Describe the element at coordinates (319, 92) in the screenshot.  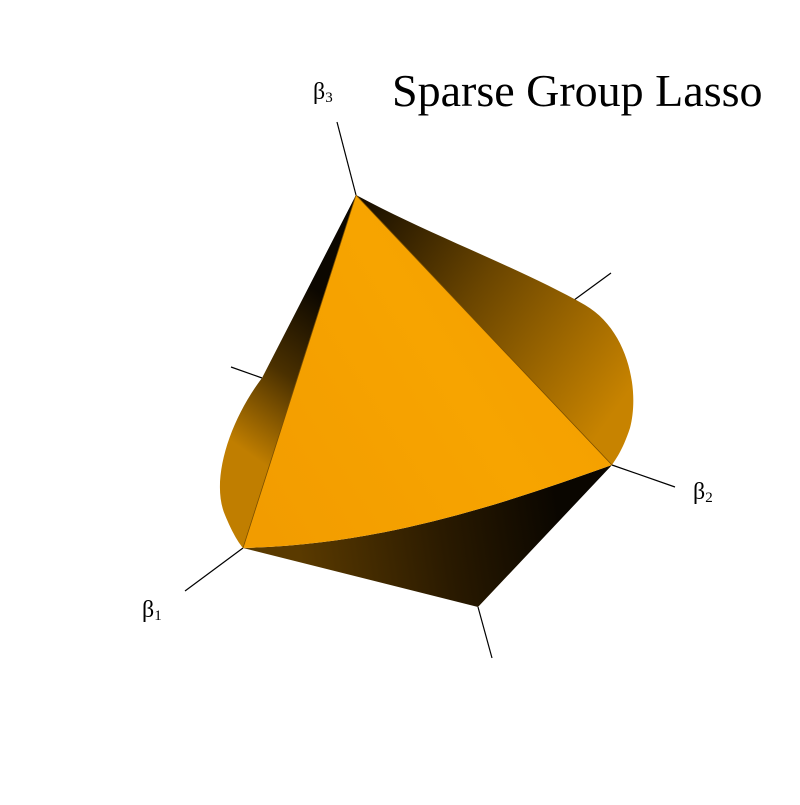
I see `axis-label-beta3-symbol: β` at that location.